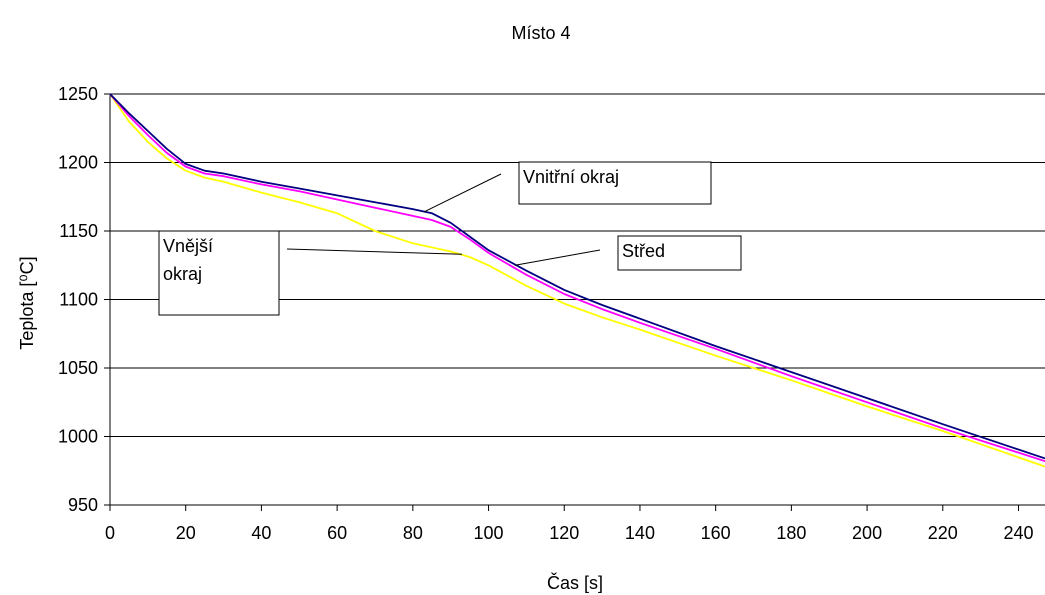 The width and height of the screenshot is (1045, 595). What do you see at coordinates (188, 246) in the screenshot?
I see `callout-label: Vnější` at bounding box center [188, 246].